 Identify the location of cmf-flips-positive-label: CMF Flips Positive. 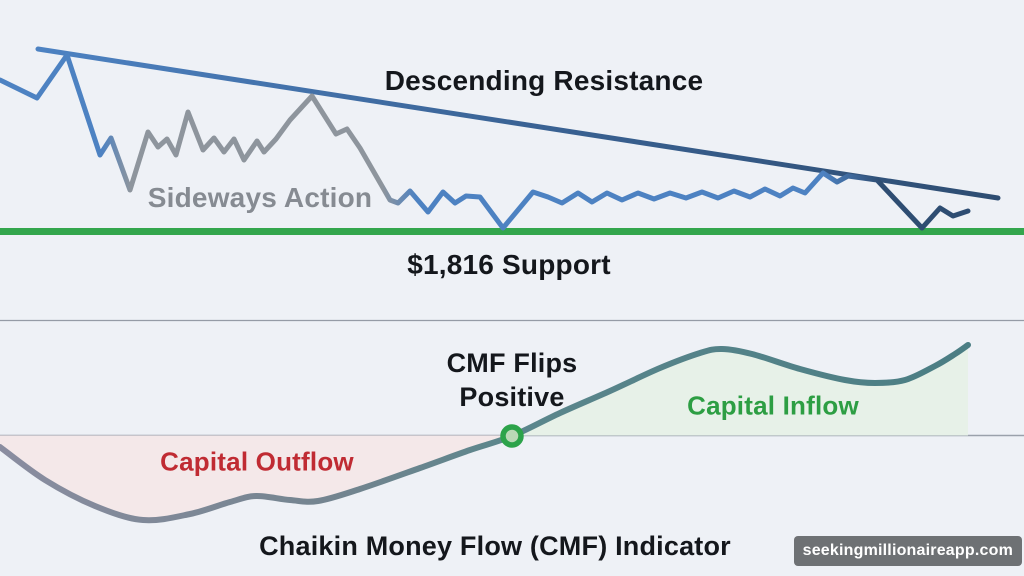
(512, 380).